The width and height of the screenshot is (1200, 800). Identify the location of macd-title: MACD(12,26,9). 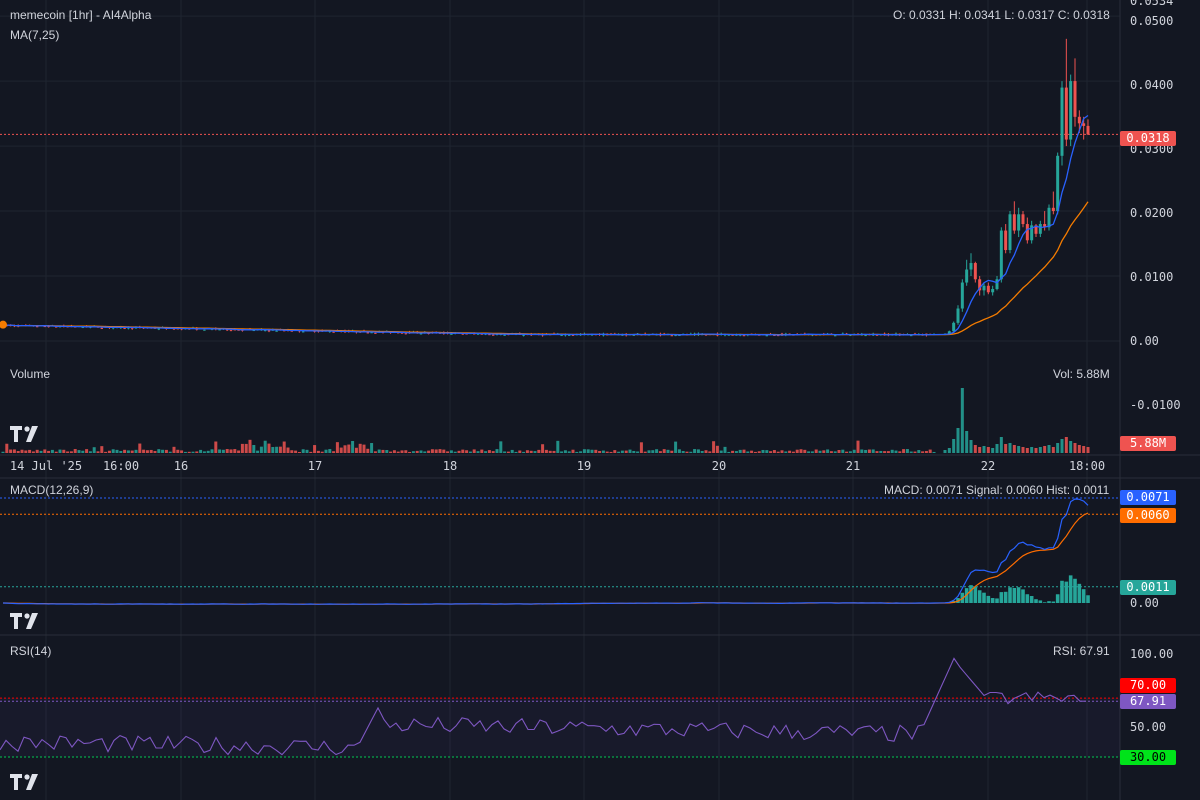
(52, 490).